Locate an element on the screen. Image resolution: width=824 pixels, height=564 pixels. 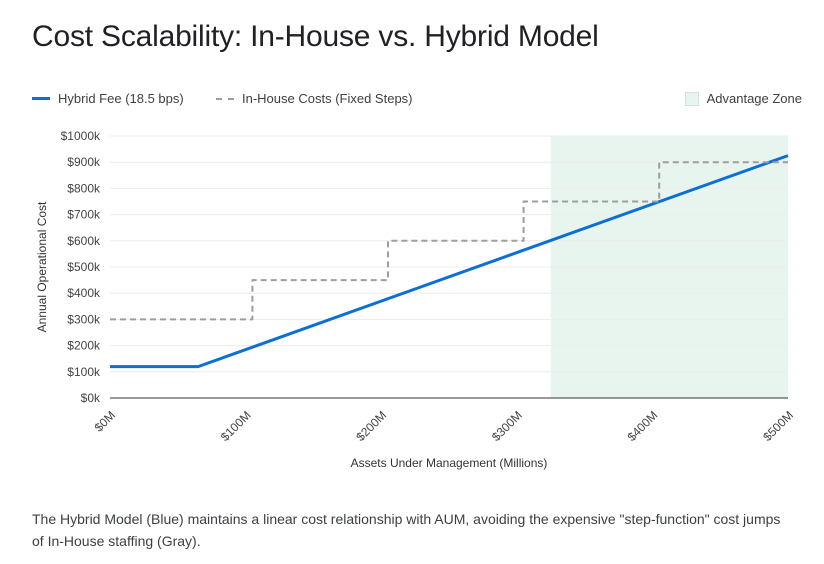
legend-label-advantage-zone: Advantage Zone is located at coordinates (754, 98).